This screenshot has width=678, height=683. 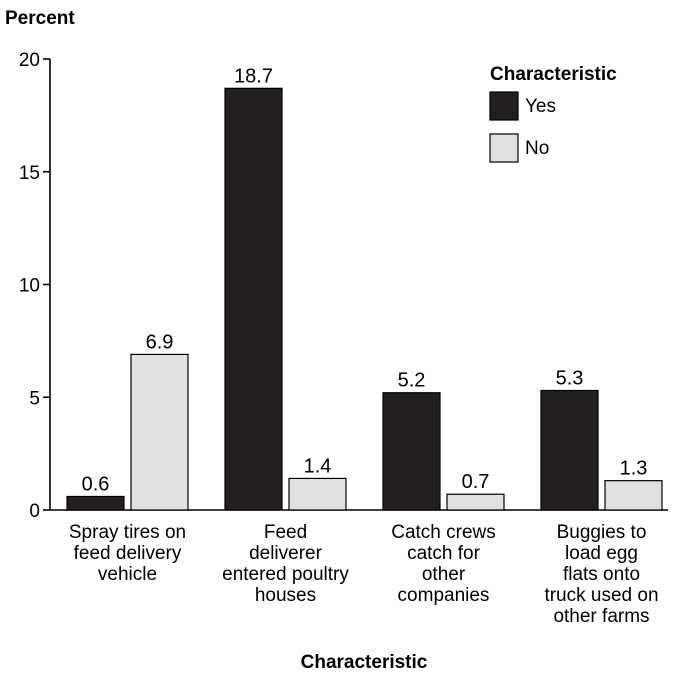 I want to click on category-label-line: vehicle, so click(x=127, y=574).